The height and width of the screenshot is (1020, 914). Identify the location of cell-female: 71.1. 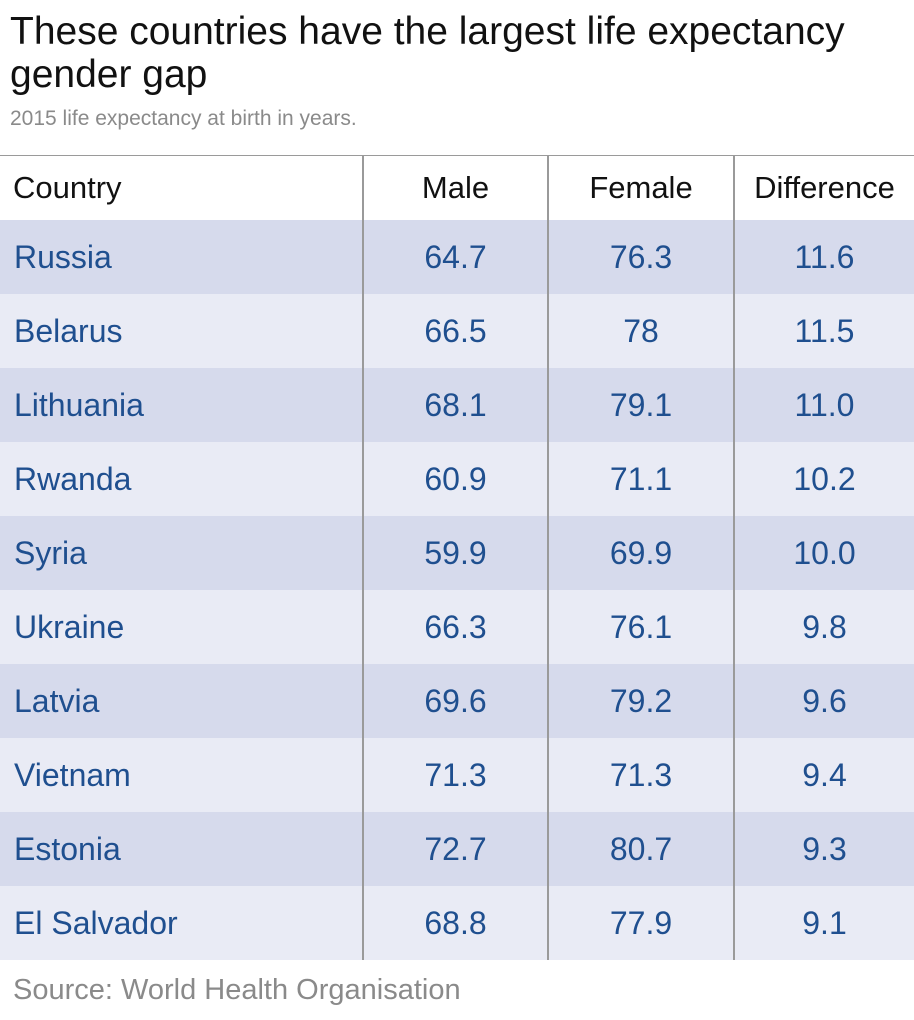
(640, 479).